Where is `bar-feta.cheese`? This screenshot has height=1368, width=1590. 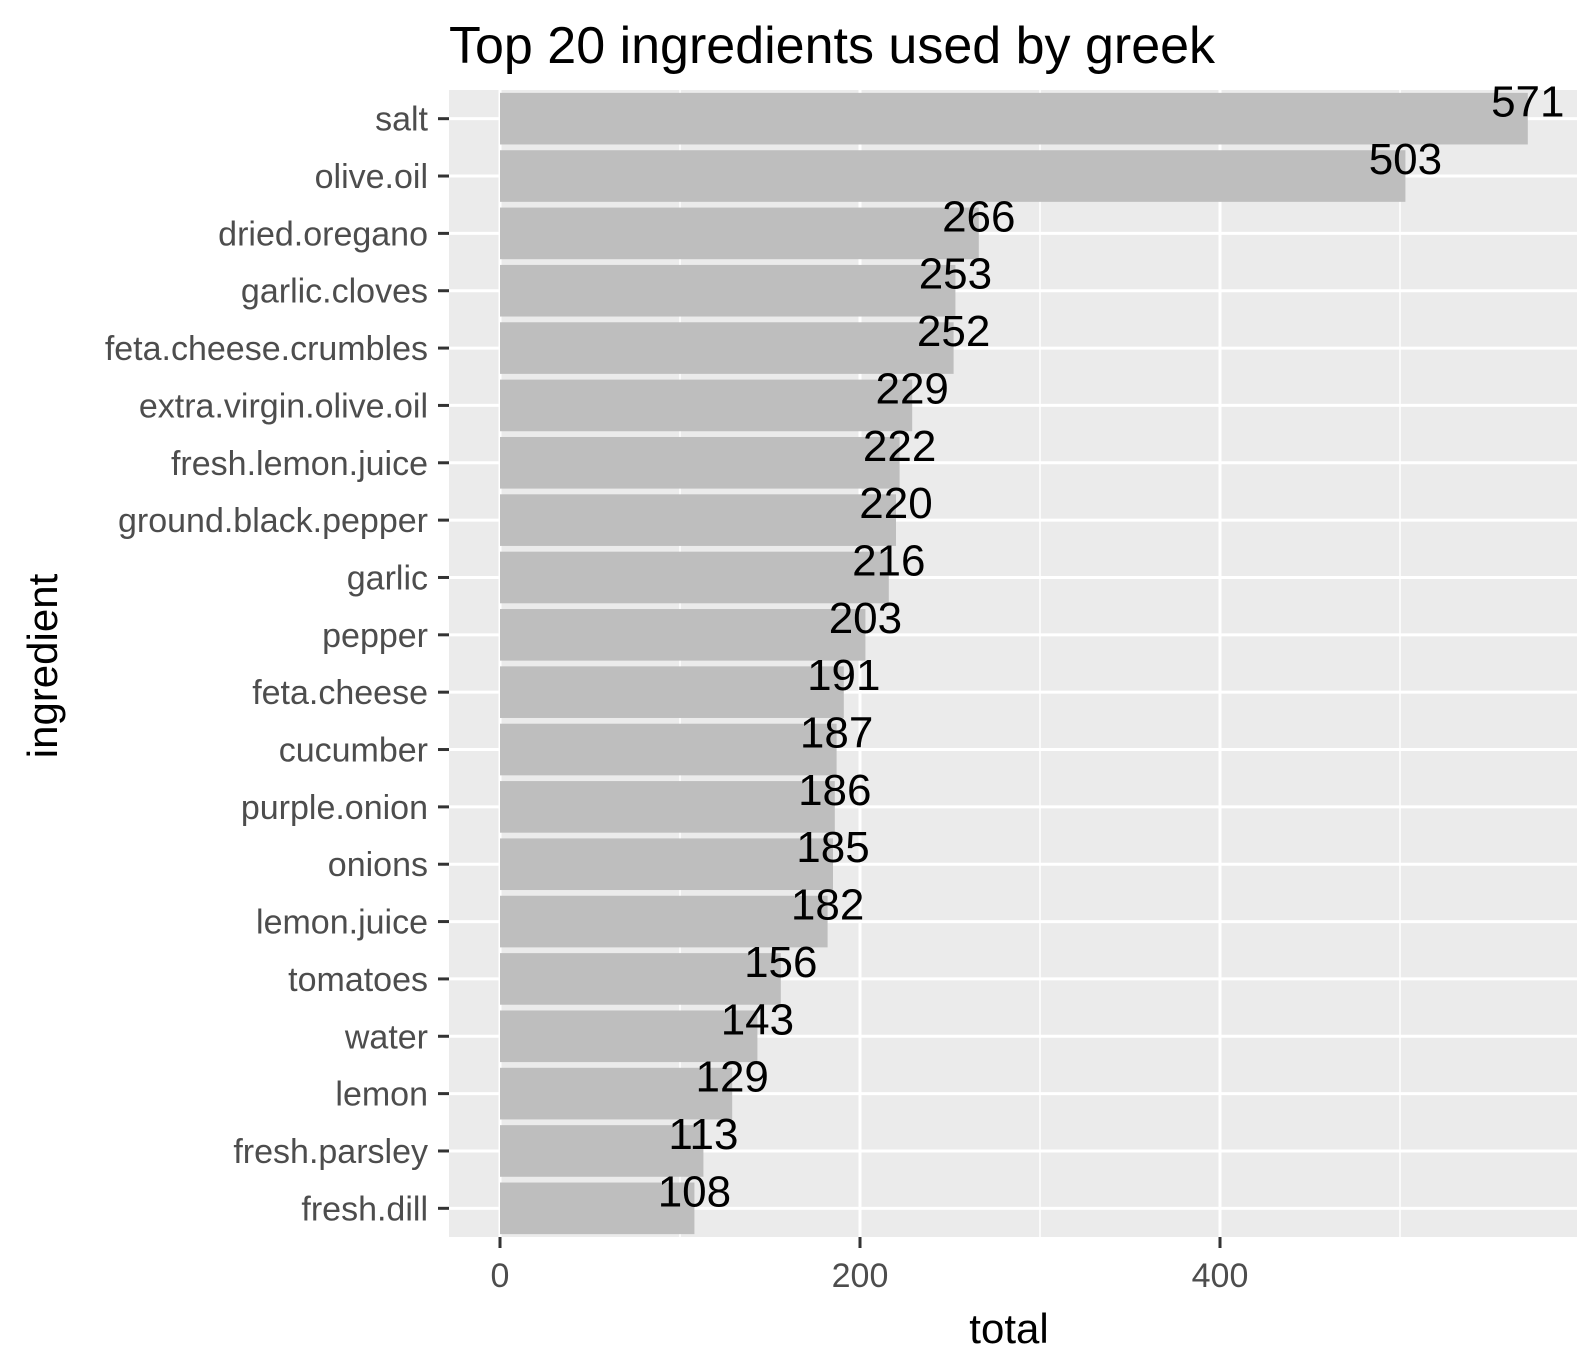 bar-feta.cheese is located at coordinates (672, 692).